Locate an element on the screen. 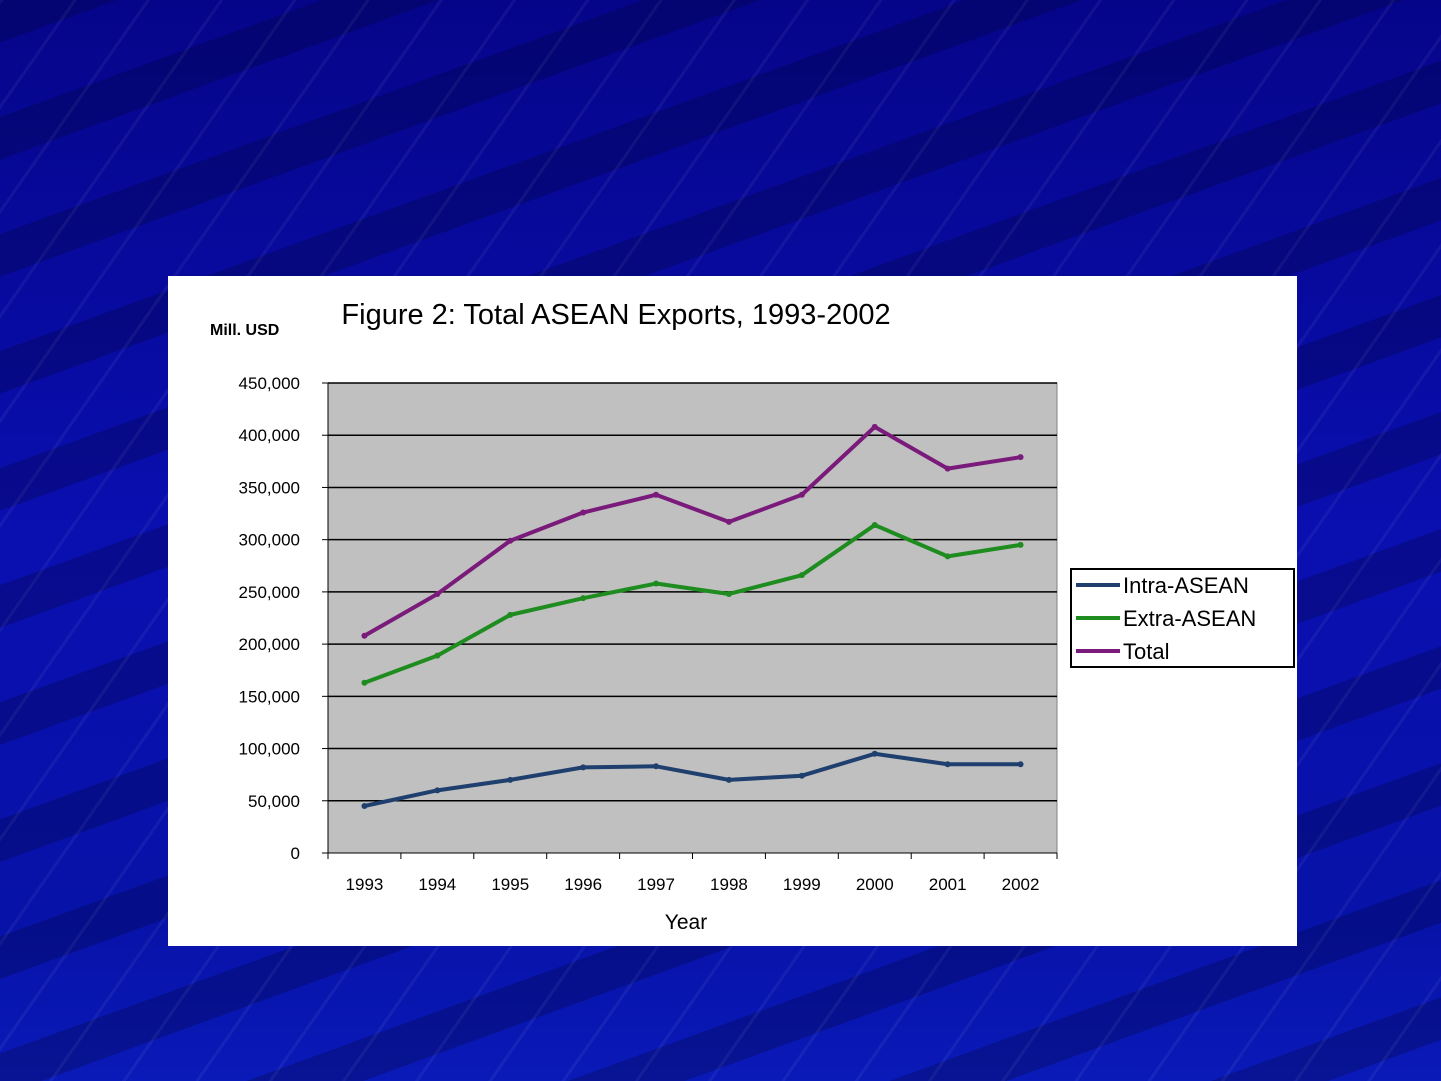 The image size is (1441, 1081). y-tick-label: 350,000 is located at coordinates (269, 487).